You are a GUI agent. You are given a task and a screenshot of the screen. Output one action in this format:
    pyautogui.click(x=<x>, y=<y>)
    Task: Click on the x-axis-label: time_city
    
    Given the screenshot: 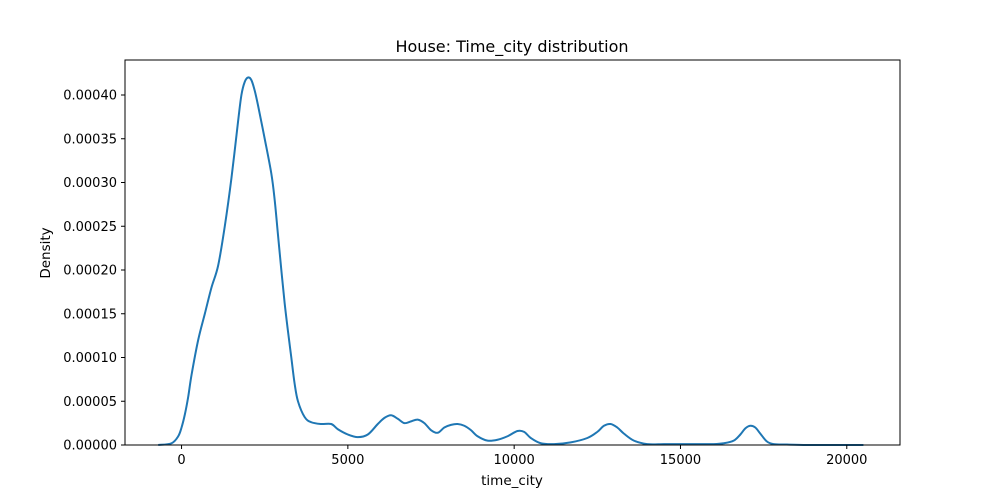 What is the action you would take?
    pyautogui.click(x=512, y=481)
    